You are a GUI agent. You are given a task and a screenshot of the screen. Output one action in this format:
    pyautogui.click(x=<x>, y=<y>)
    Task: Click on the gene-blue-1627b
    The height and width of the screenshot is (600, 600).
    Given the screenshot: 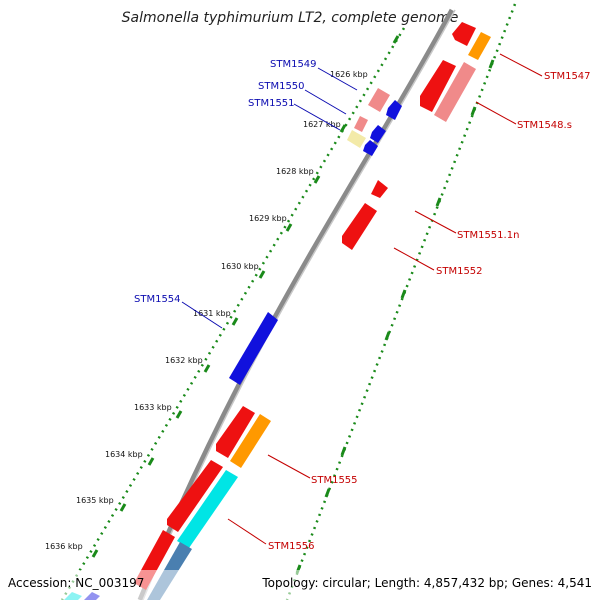 What is the action you would take?
    pyautogui.click(x=370, y=148)
    